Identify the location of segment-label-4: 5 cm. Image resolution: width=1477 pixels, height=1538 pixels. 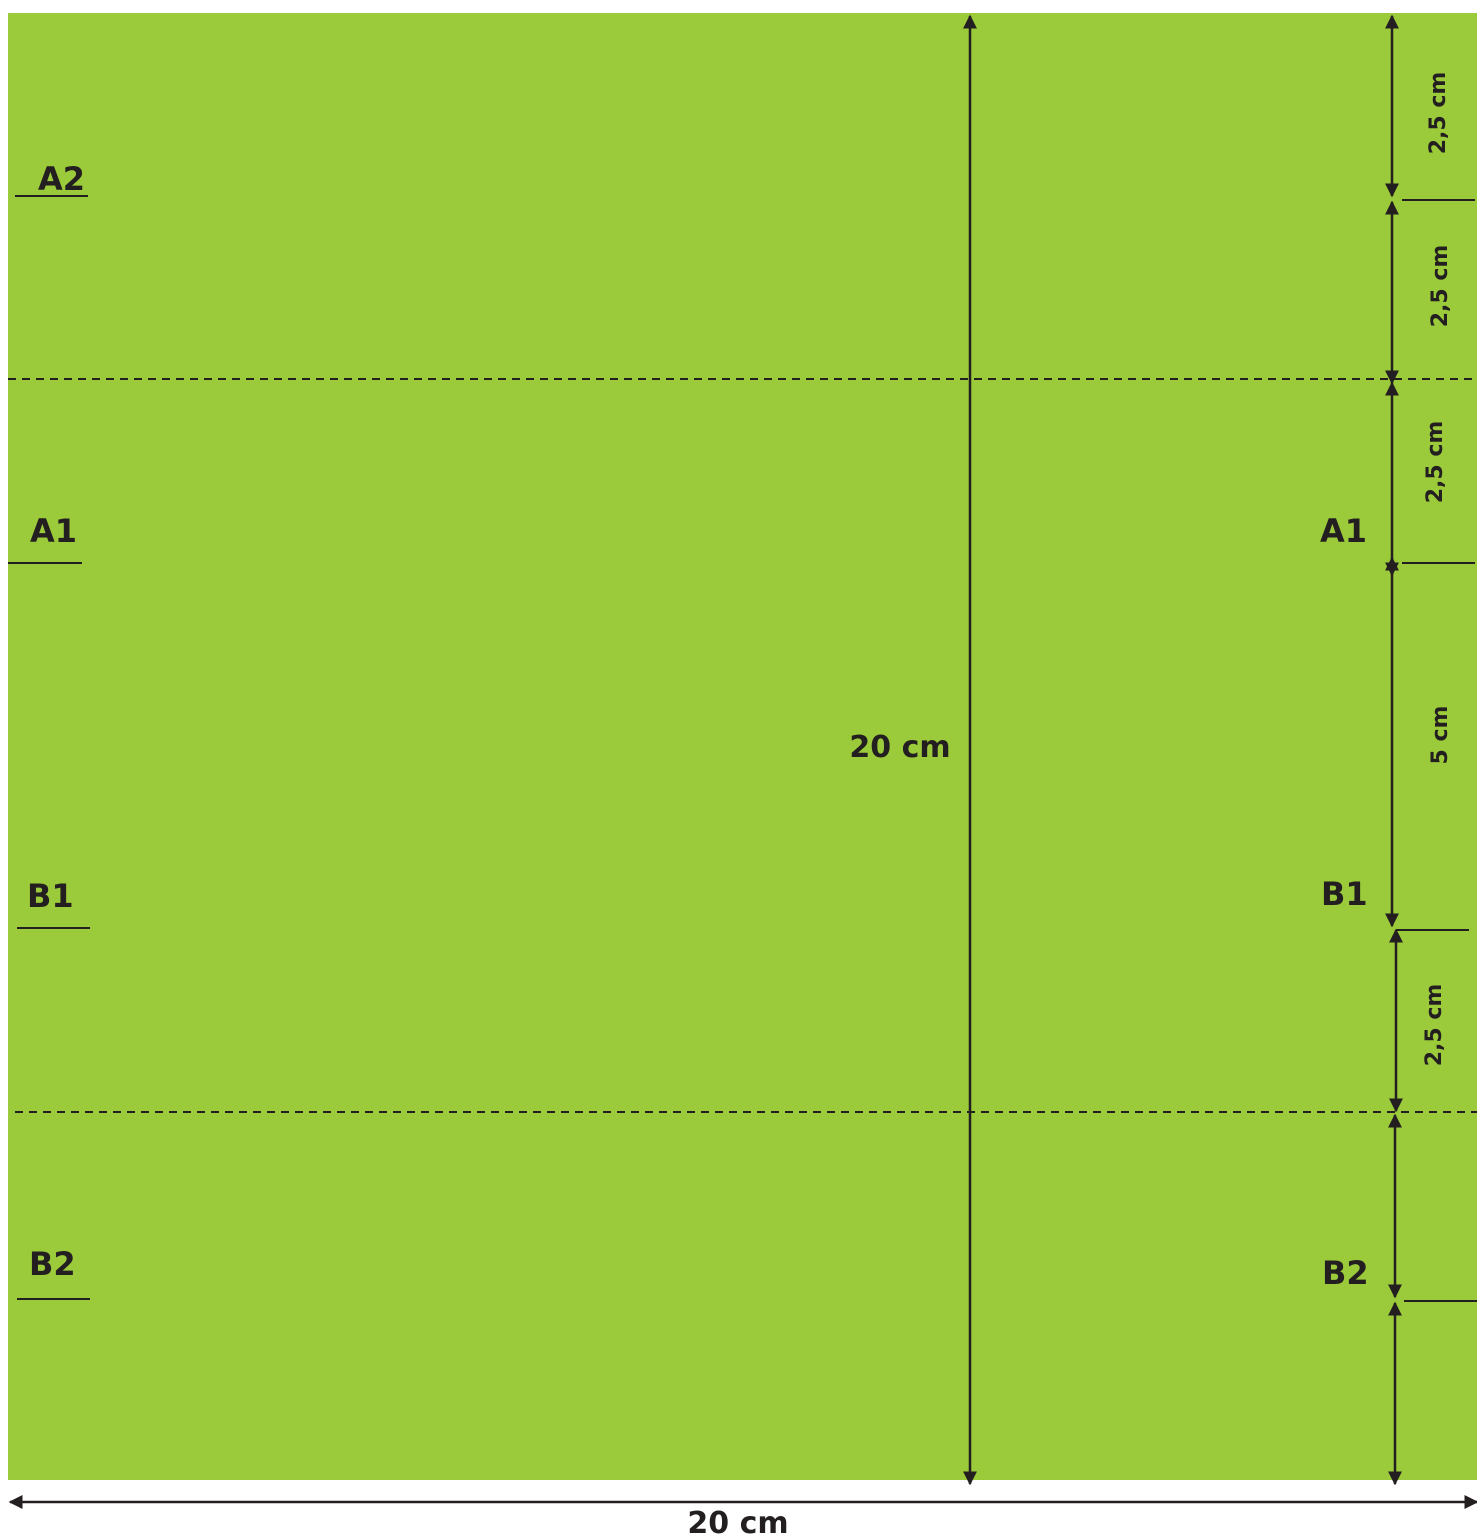
(1440, 735).